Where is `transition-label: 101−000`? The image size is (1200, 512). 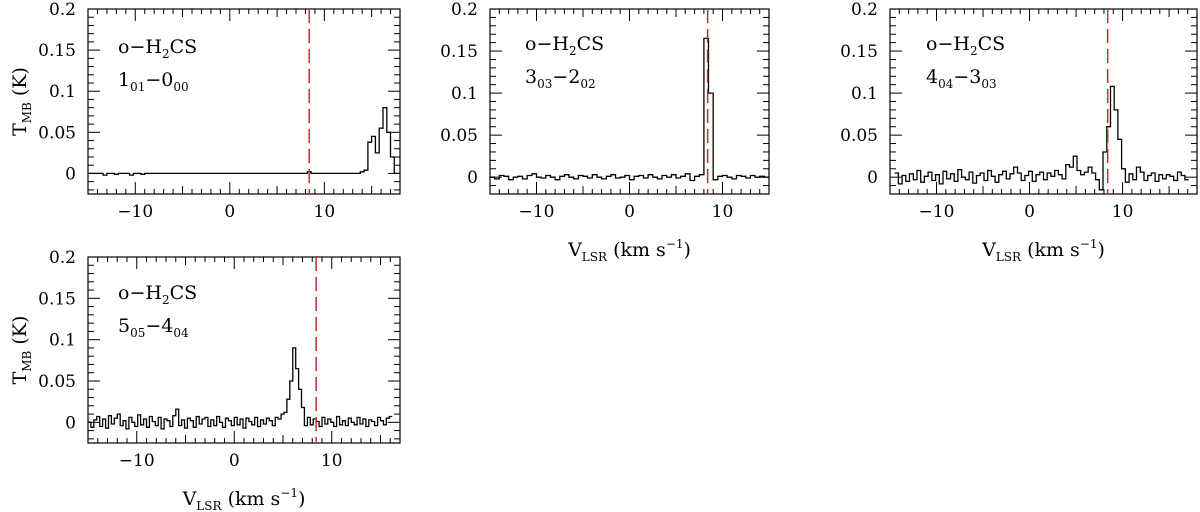 transition-label: 101−000 is located at coordinates (153, 81).